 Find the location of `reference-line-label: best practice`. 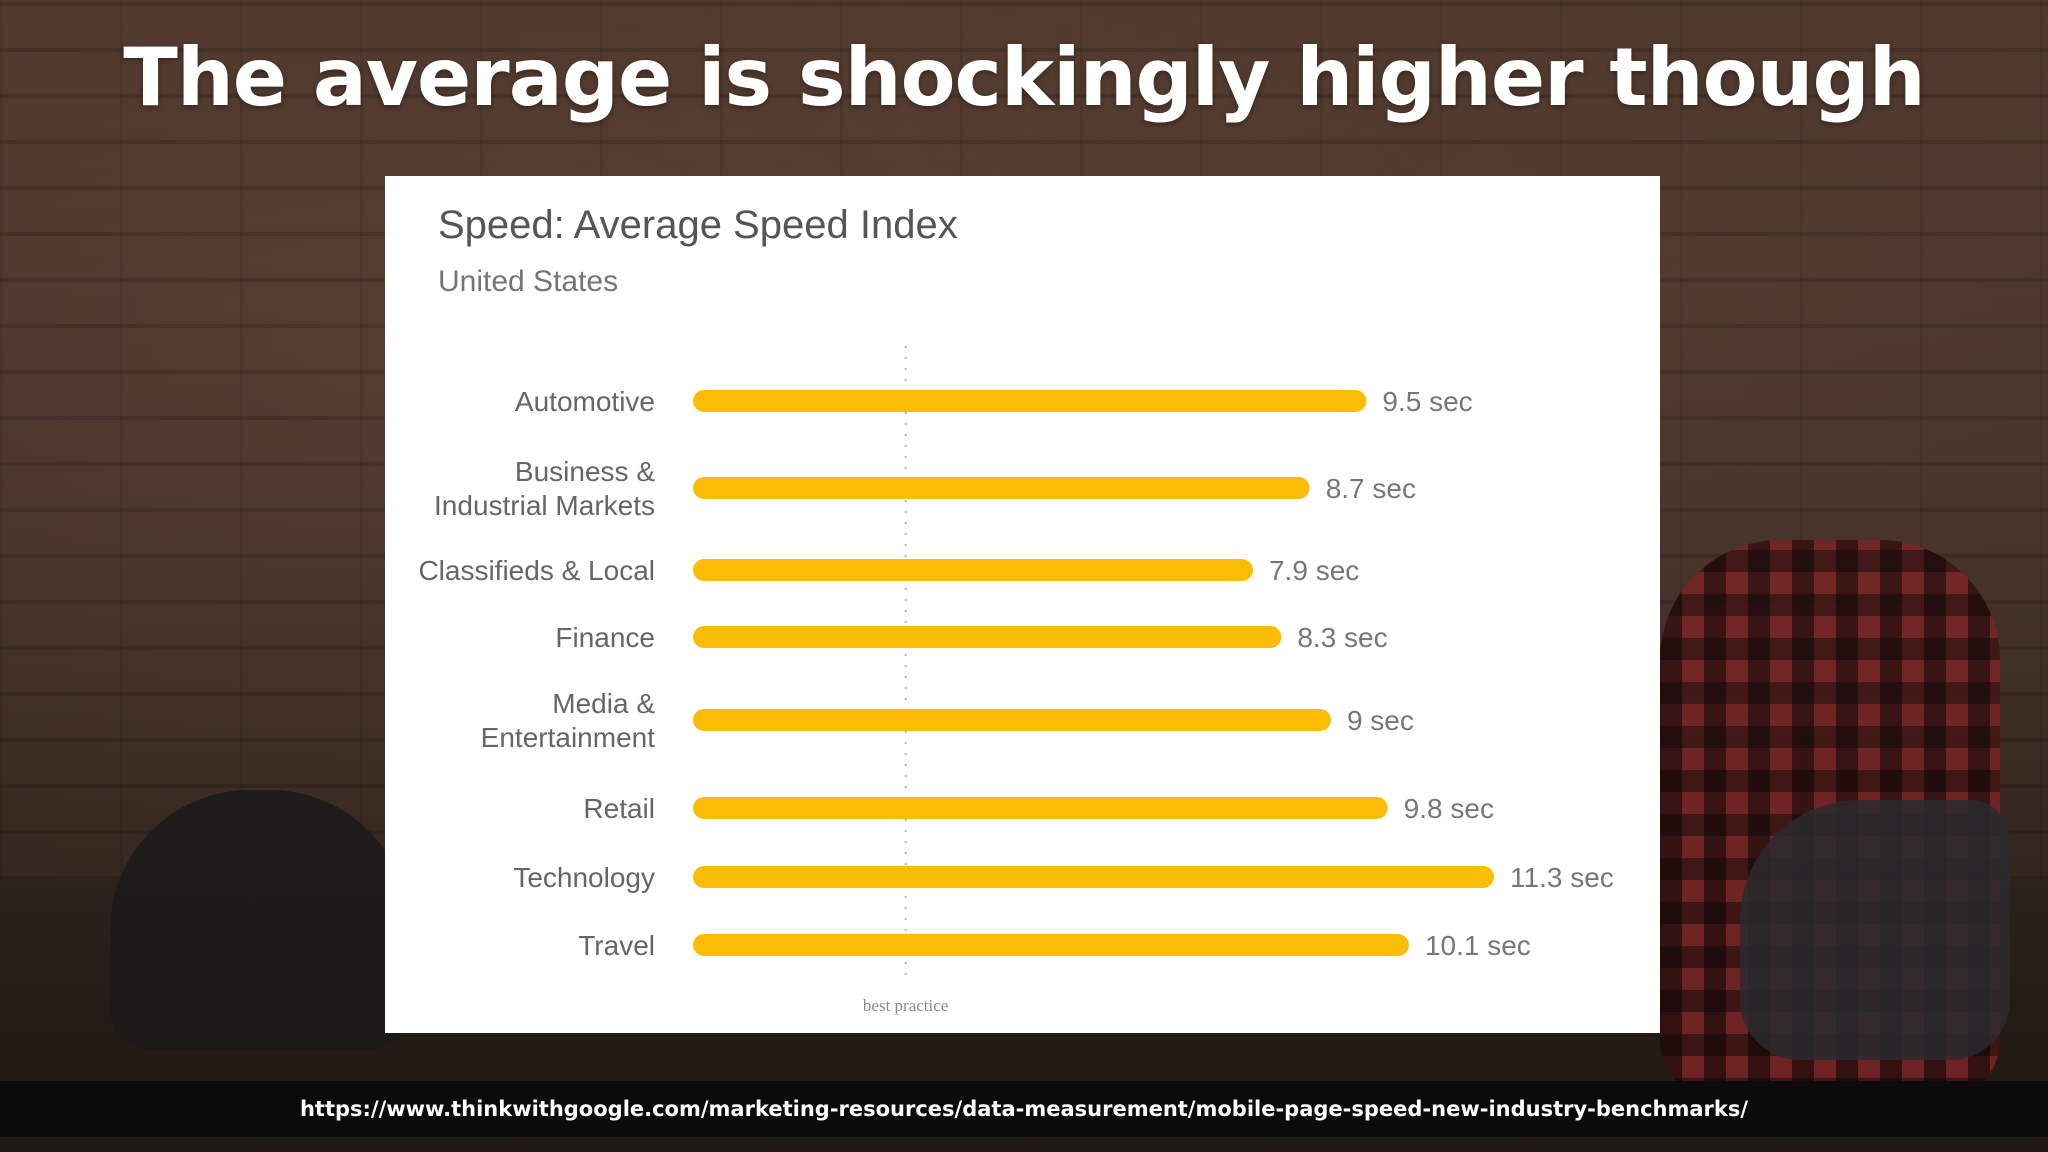

reference-line-label: best practice is located at coordinates (905, 1005).